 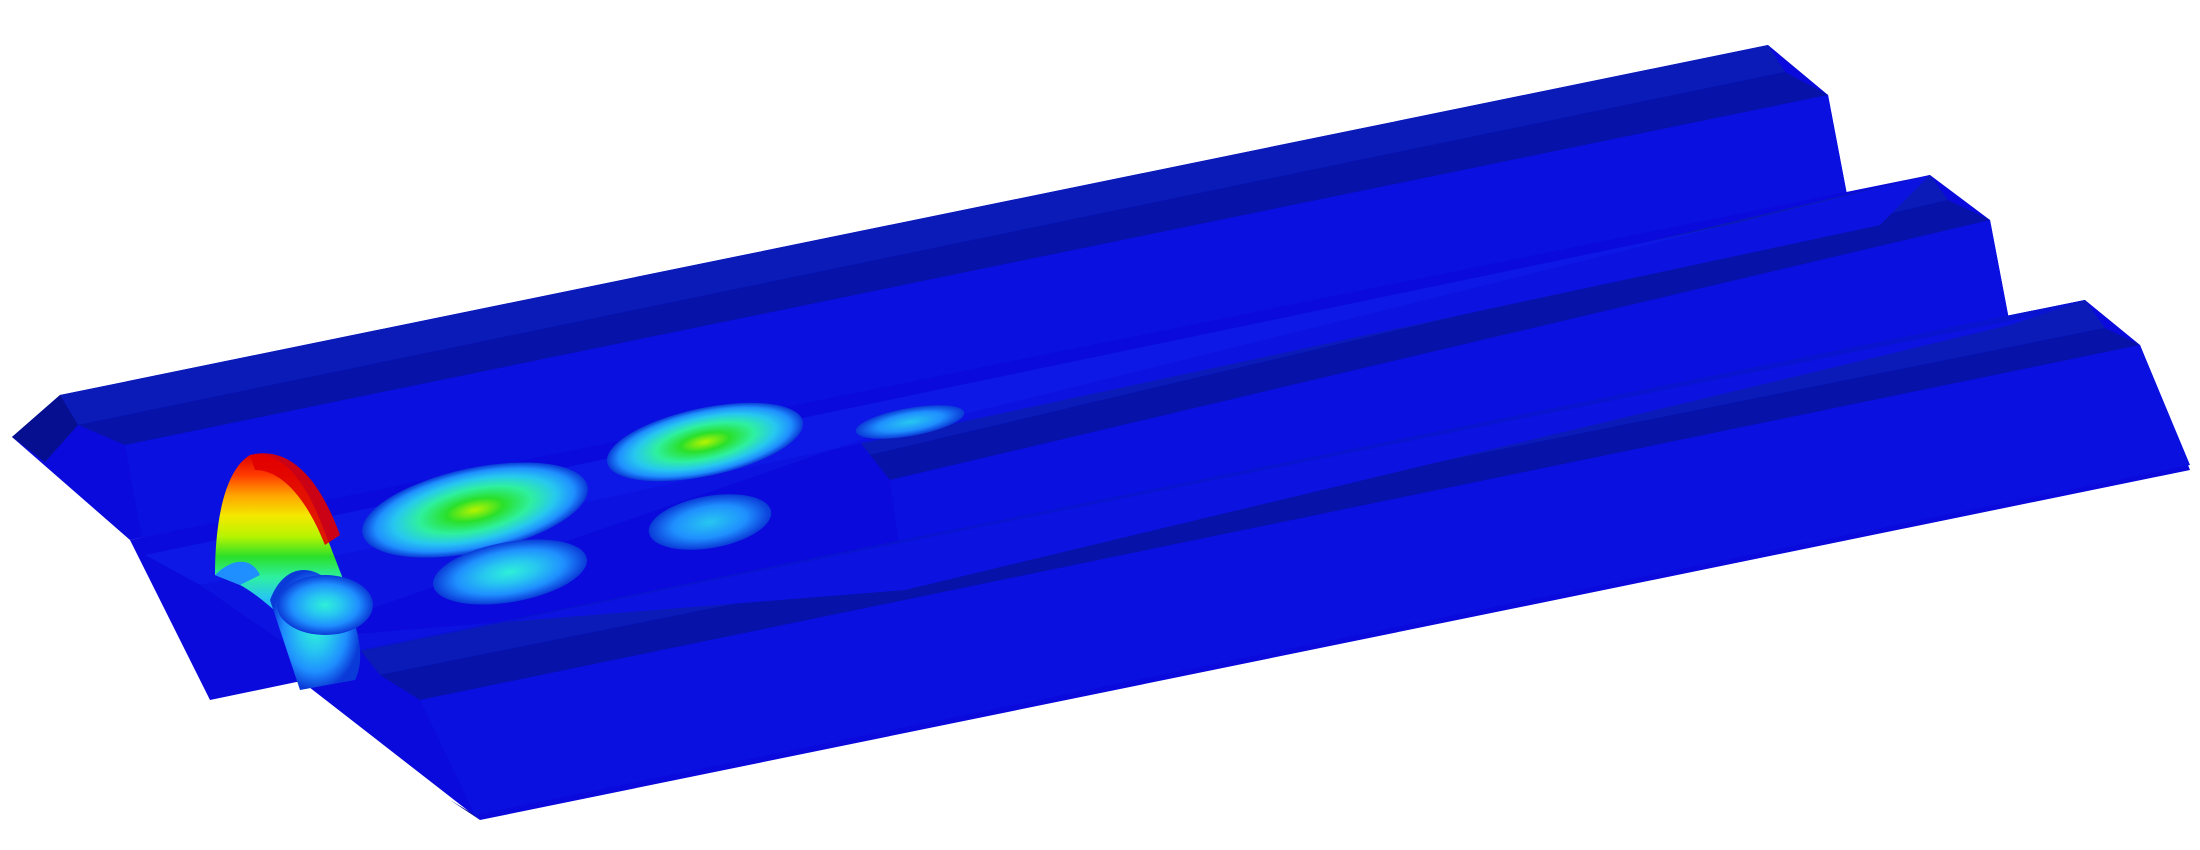 What do you see at coordinates (325, 605) in the screenshot?
I see `bulge-lower-front` at bounding box center [325, 605].